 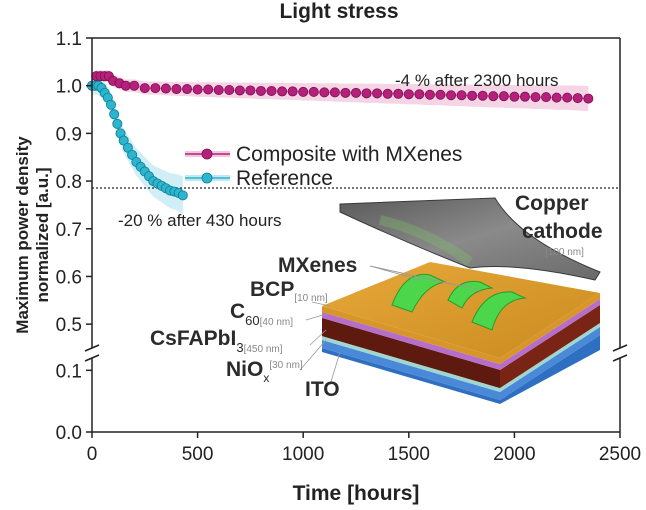 What do you see at coordinates (303, 454) in the screenshot?
I see `x-tick-label-2: 1000` at bounding box center [303, 454].